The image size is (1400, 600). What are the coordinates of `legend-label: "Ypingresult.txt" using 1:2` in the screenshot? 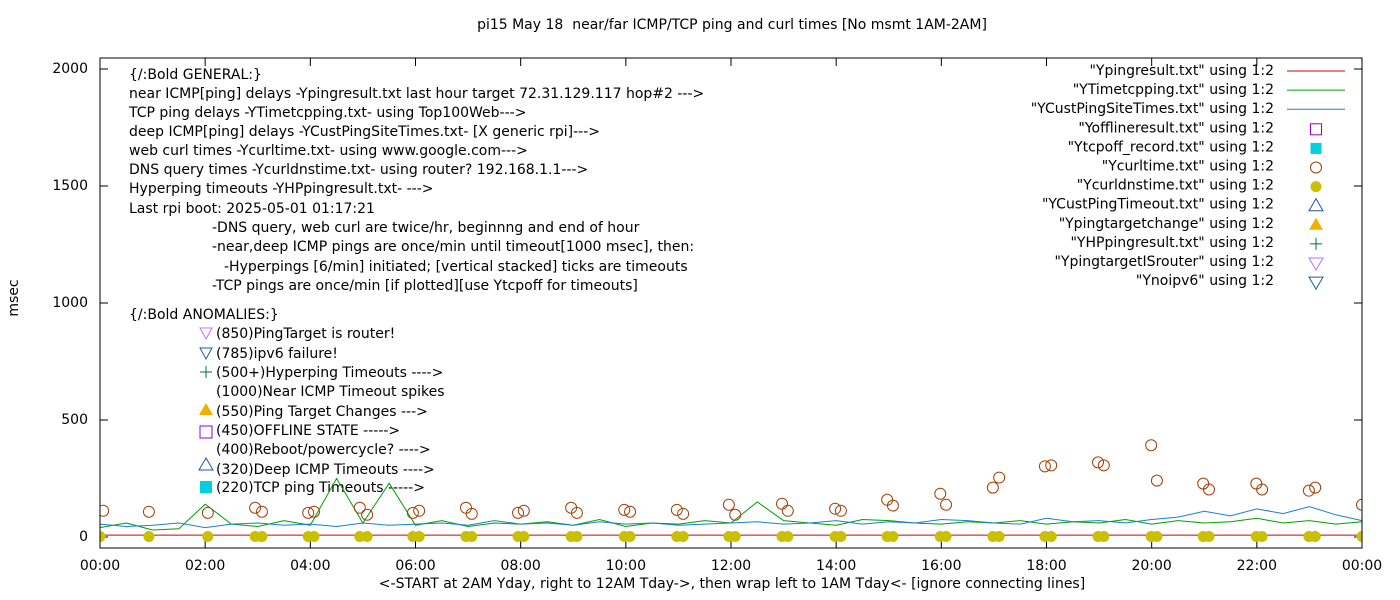 It's located at (1181, 71).